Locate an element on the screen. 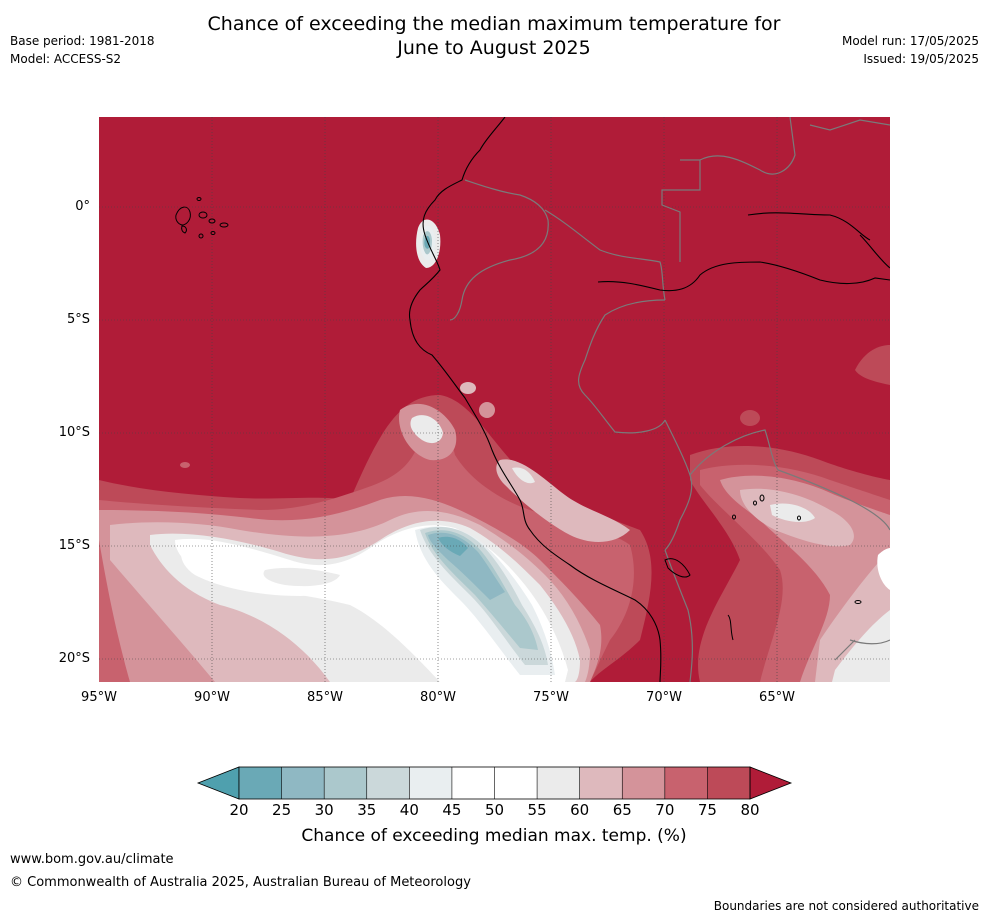 The image size is (988, 919). contour-55-peru-10s is located at coordinates (426, 429).